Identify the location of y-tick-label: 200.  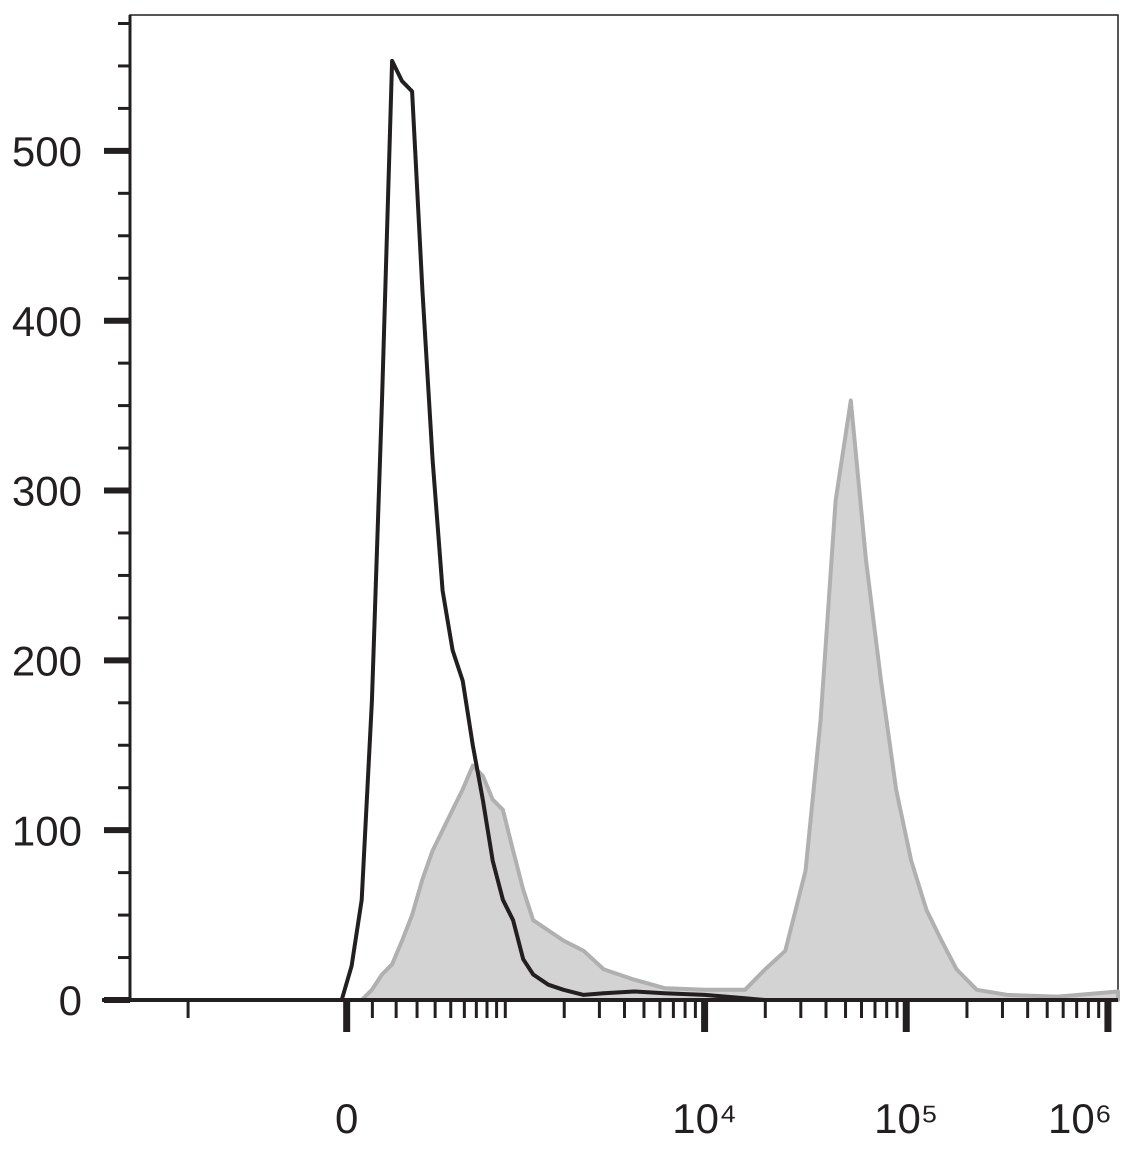
(47, 660).